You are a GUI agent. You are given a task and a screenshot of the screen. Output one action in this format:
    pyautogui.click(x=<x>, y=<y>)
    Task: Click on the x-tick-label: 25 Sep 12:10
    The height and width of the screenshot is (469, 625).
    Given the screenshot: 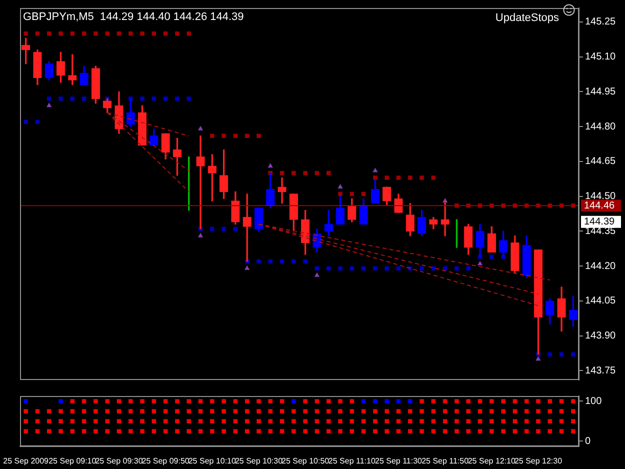 What is the action you would take?
    pyautogui.click(x=492, y=461)
    